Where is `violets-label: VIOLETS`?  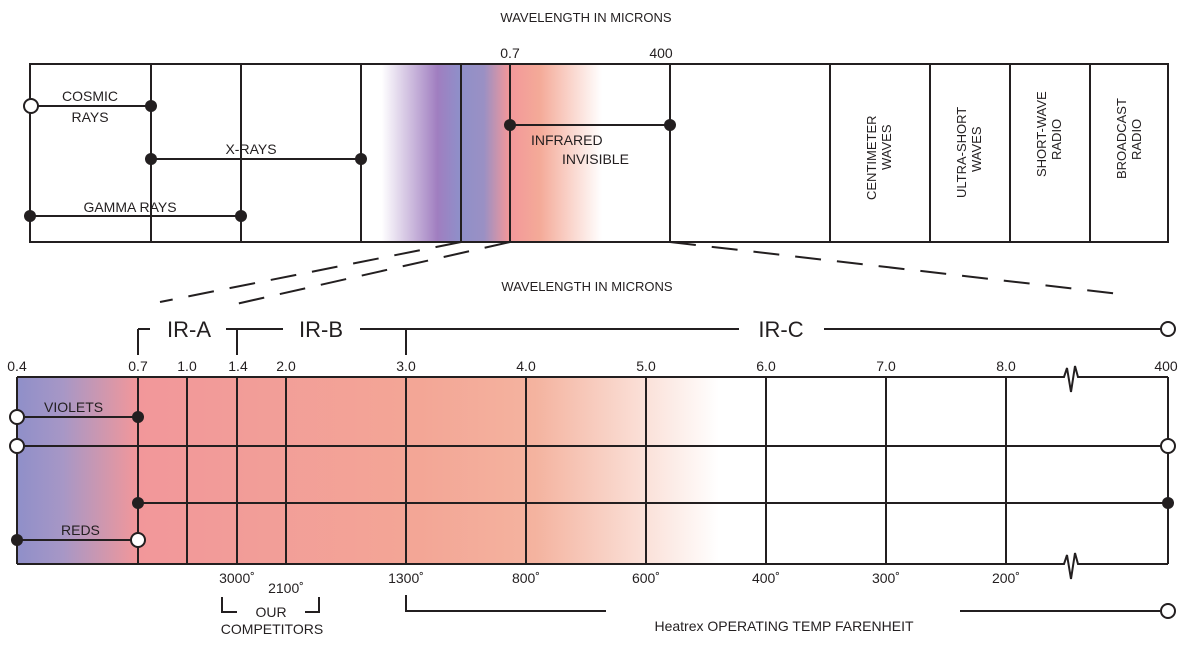
violets-label: VIOLETS is located at coordinates (73, 407).